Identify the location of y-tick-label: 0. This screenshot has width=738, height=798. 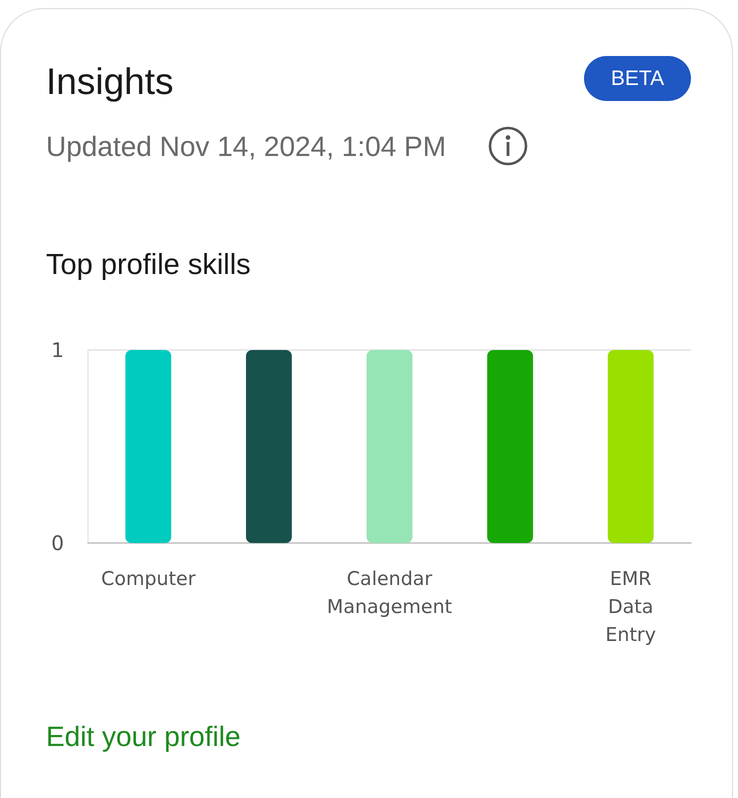
(57, 543).